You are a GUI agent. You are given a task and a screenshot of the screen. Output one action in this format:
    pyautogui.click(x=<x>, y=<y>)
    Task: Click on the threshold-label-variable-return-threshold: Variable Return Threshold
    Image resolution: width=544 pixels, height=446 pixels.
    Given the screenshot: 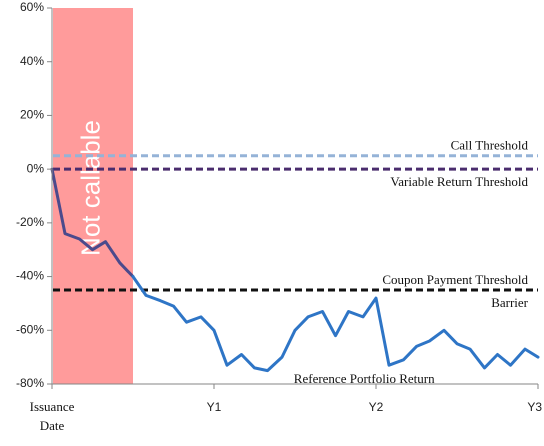 What is the action you would take?
    pyautogui.click(x=459, y=181)
    